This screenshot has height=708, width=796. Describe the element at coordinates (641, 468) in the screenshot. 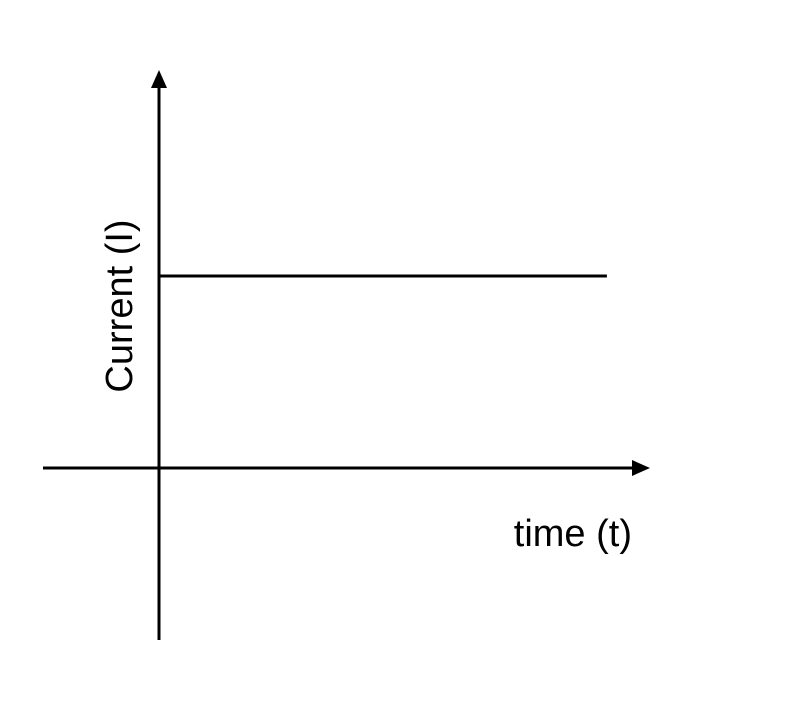

I see `x-axis-arrow-icon` at that location.